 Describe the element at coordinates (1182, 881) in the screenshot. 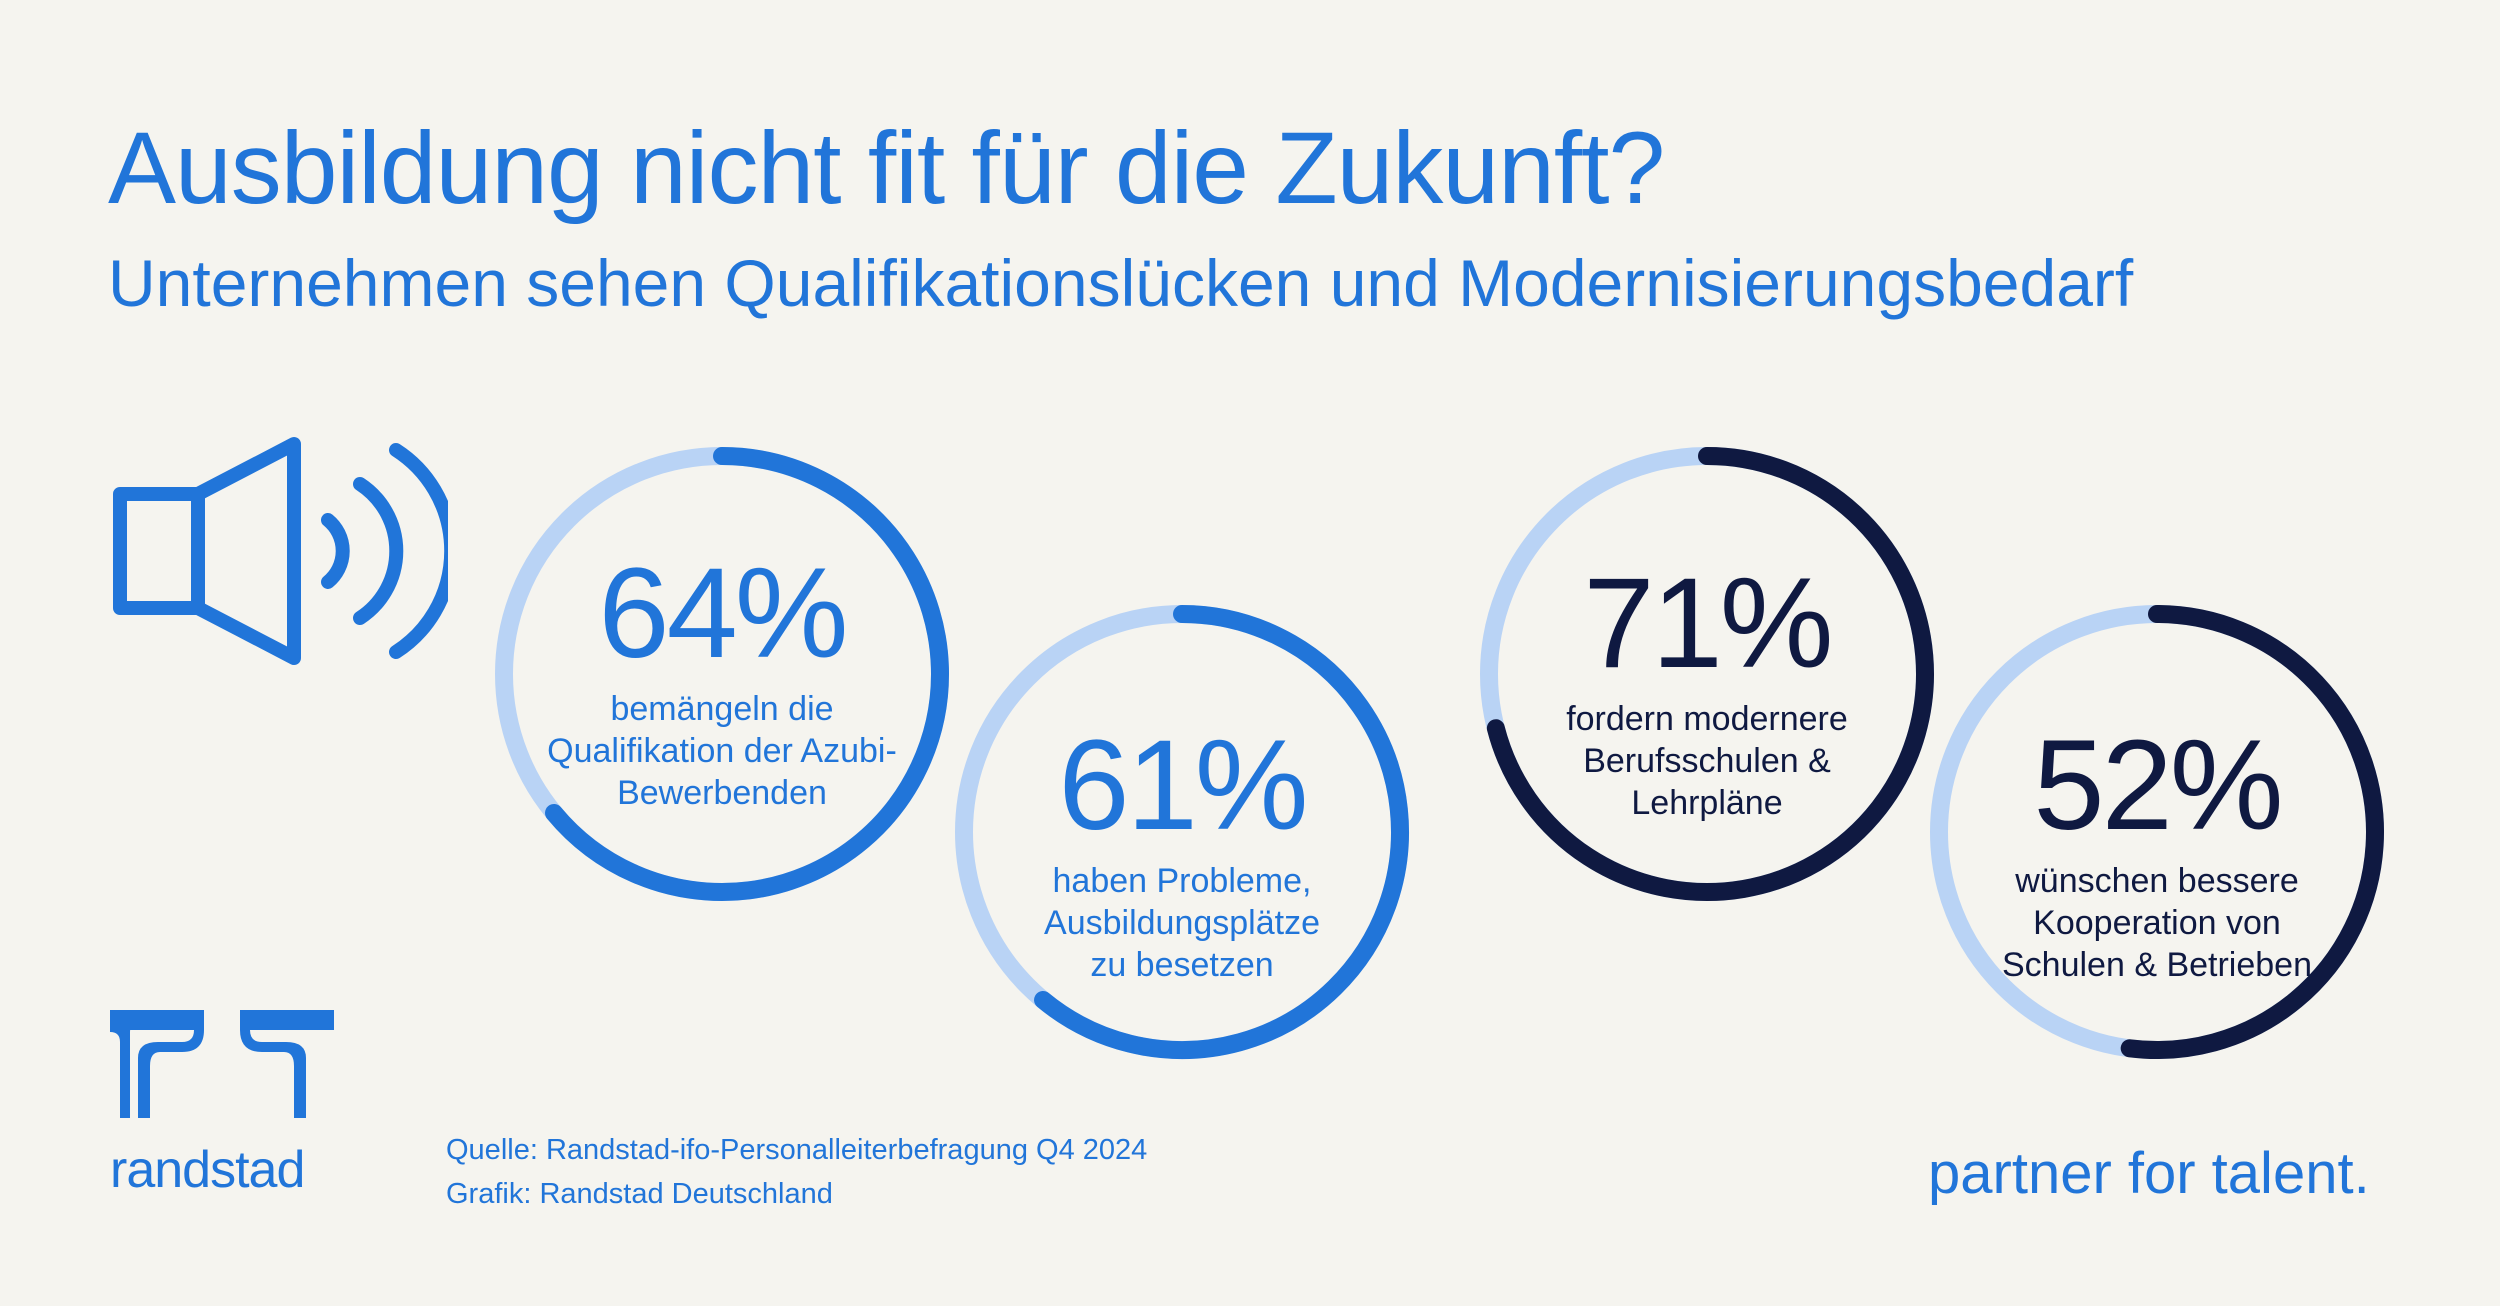

I see `donut-desc-2-line-1: haben Probleme,` at that location.